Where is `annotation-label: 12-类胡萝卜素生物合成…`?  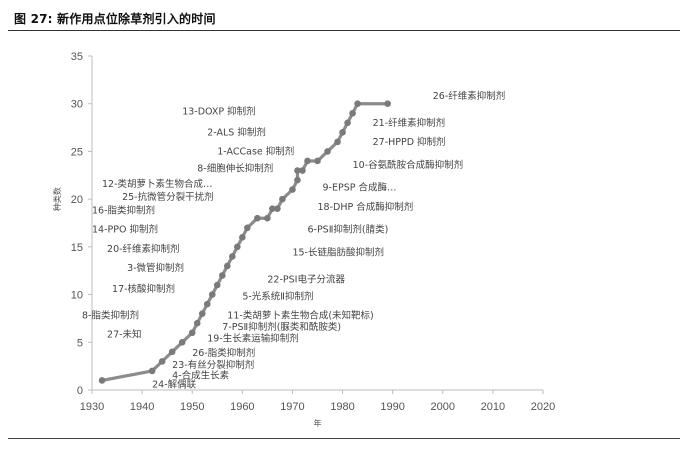 annotation-label: 12-类胡萝卜素生物合成… is located at coordinates (157, 184).